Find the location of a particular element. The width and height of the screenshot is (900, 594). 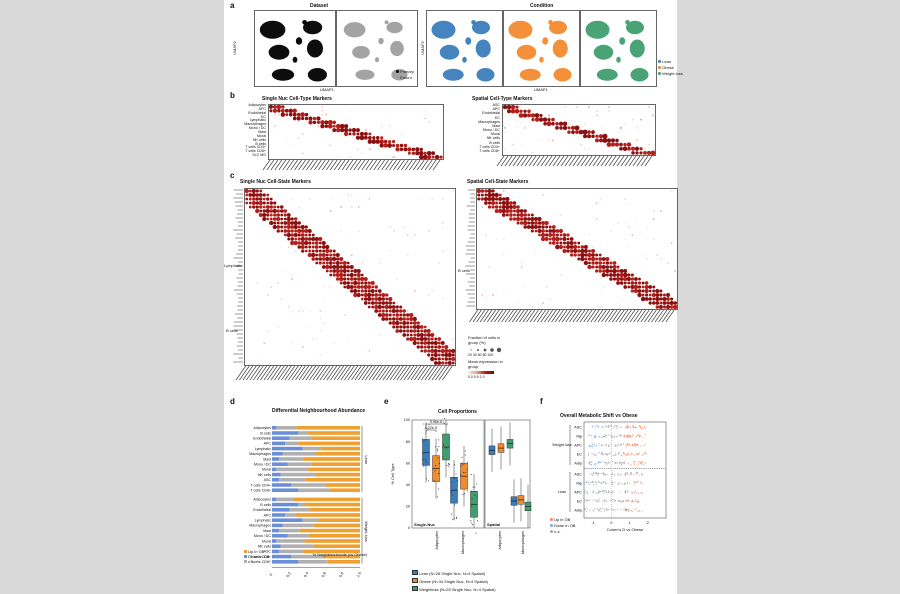

row-label: T cells CD4+ is located at coordinates (255, 147).